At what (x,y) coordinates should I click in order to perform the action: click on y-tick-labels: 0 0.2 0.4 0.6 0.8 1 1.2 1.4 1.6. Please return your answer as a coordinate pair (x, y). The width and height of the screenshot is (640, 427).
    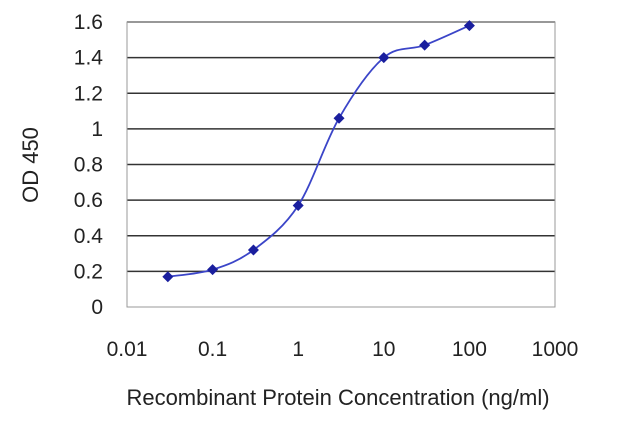
    Looking at the image, I should click on (89, 165).